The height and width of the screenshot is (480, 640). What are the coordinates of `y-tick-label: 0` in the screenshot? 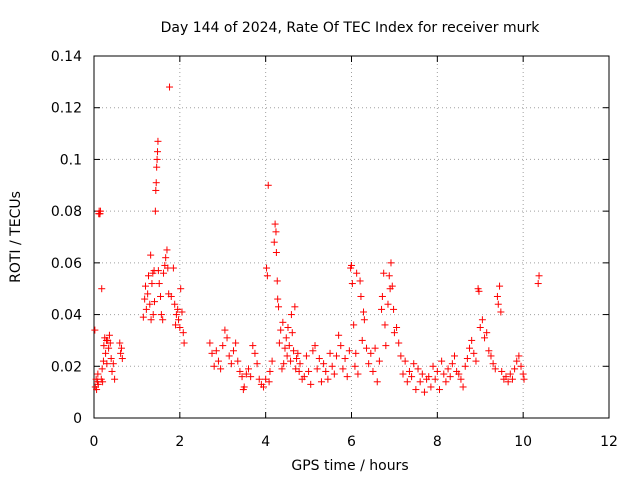 It's located at (77, 419).